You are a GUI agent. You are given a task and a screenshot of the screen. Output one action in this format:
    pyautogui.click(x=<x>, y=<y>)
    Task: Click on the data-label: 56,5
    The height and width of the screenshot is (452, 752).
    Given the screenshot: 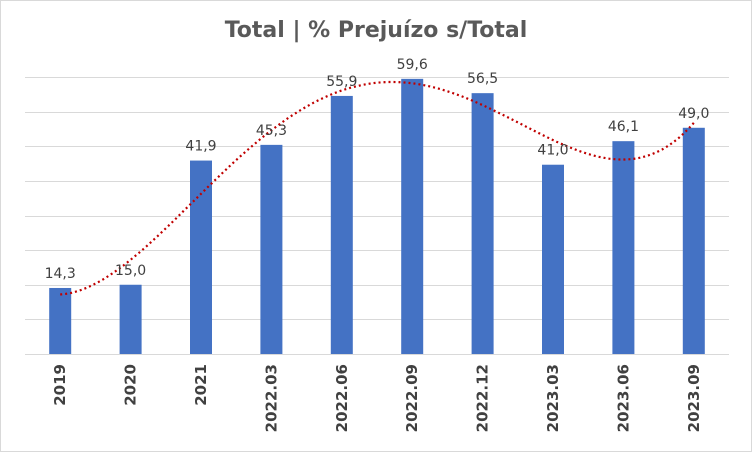 What is the action you would take?
    pyautogui.click(x=482, y=79)
    